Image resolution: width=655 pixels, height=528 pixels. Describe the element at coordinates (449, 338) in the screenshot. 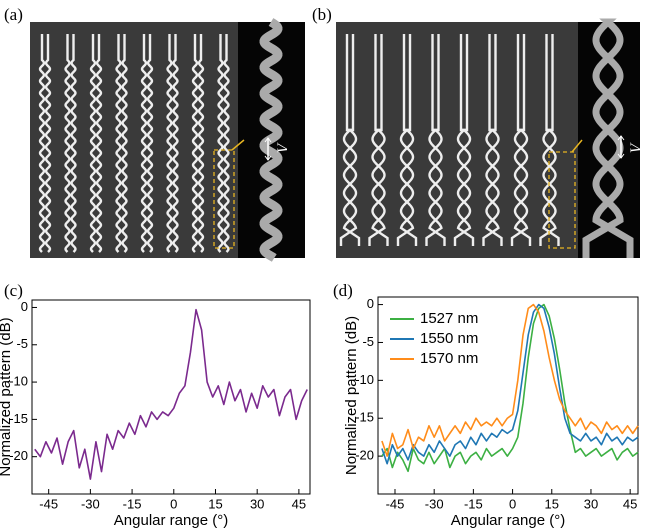

I see `legend-label: 1550 nm` at that location.